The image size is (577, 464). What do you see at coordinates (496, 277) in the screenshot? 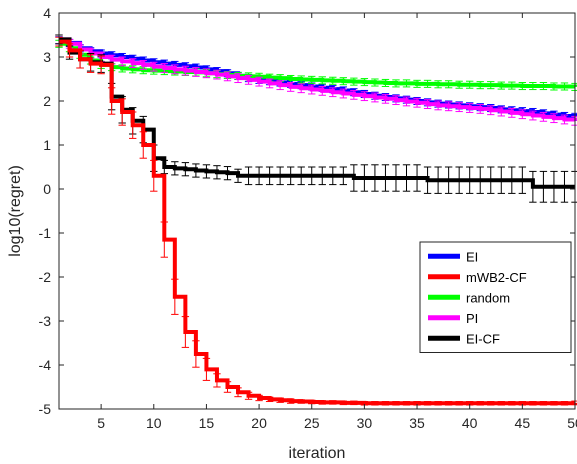
I see `legend-label: mWB2-CF` at bounding box center [496, 277].